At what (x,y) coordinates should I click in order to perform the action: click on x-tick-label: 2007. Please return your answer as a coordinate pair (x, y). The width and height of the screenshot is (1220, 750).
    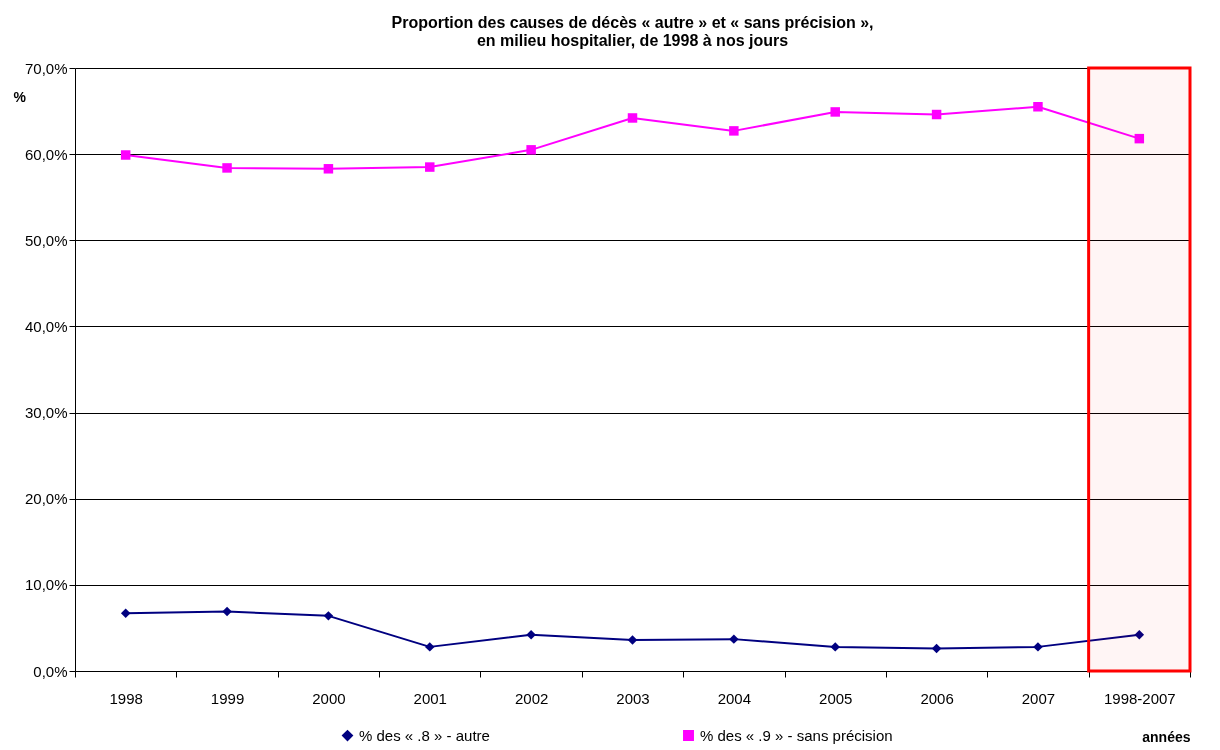
    Looking at the image, I should click on (1038, 698).